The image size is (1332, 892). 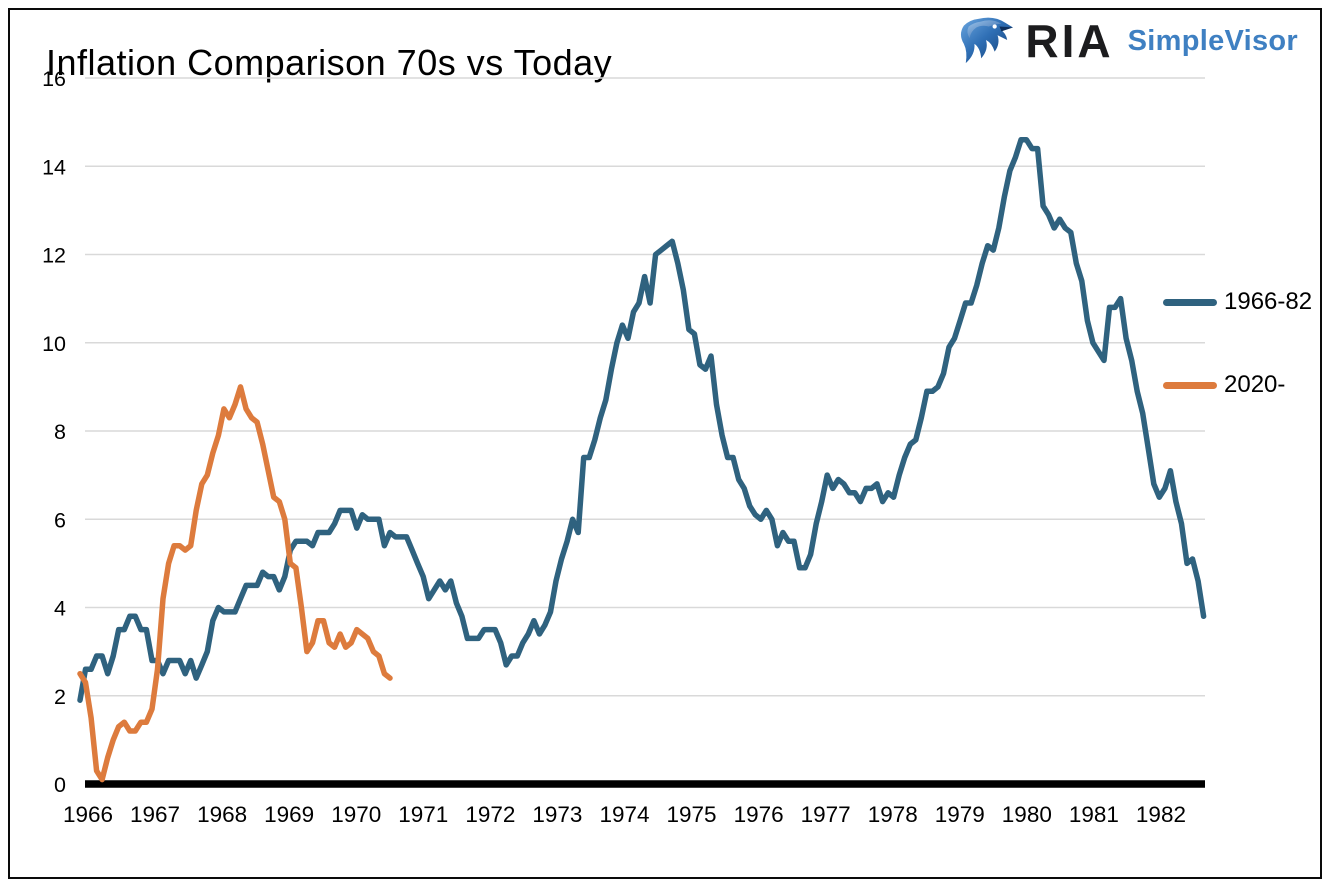 What do you see at coordinates (1027, 814) in the screenshot?
I see `x-tick-label: 1980` at bounding box center [1027, 814].